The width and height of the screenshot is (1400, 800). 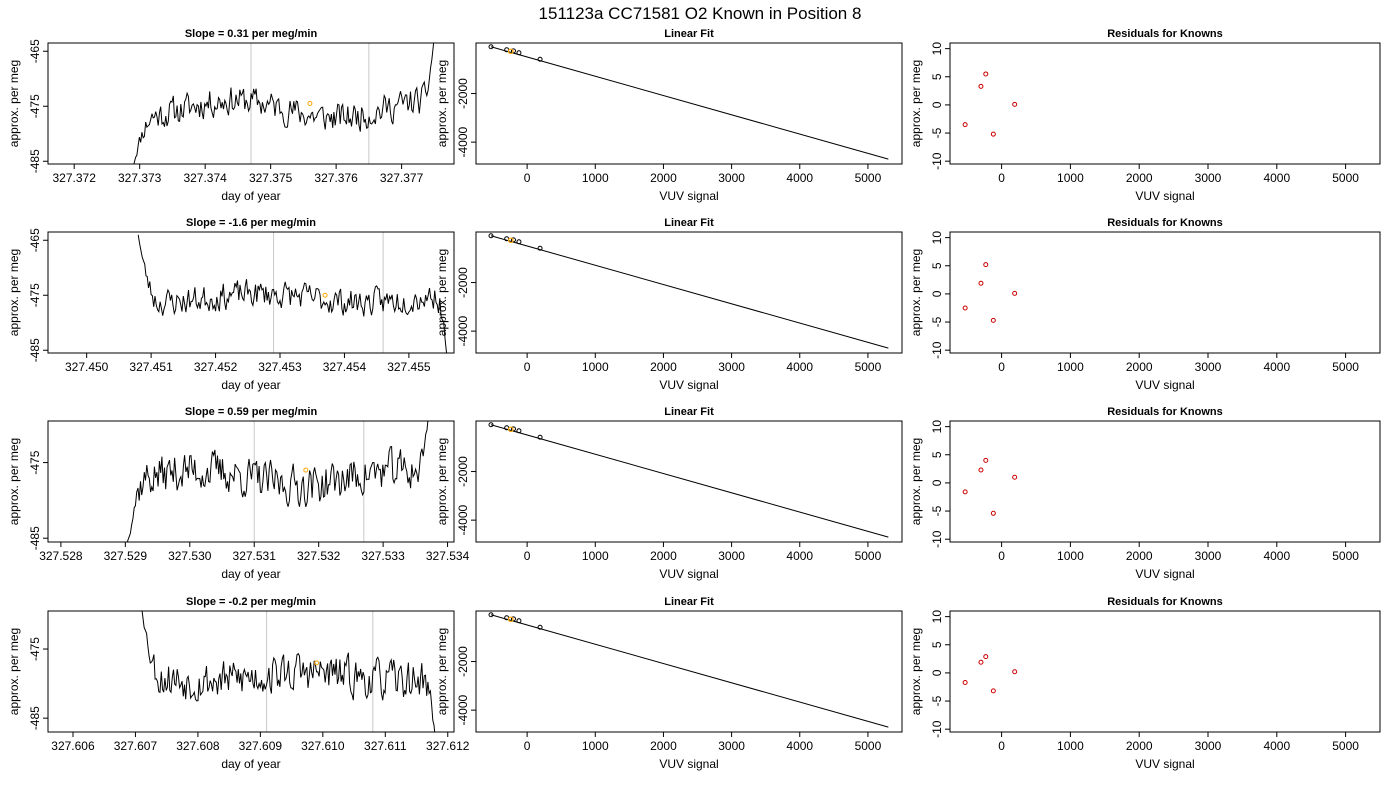 I want to click on panel-title: Linear Fit, so click(x=689, y=602).